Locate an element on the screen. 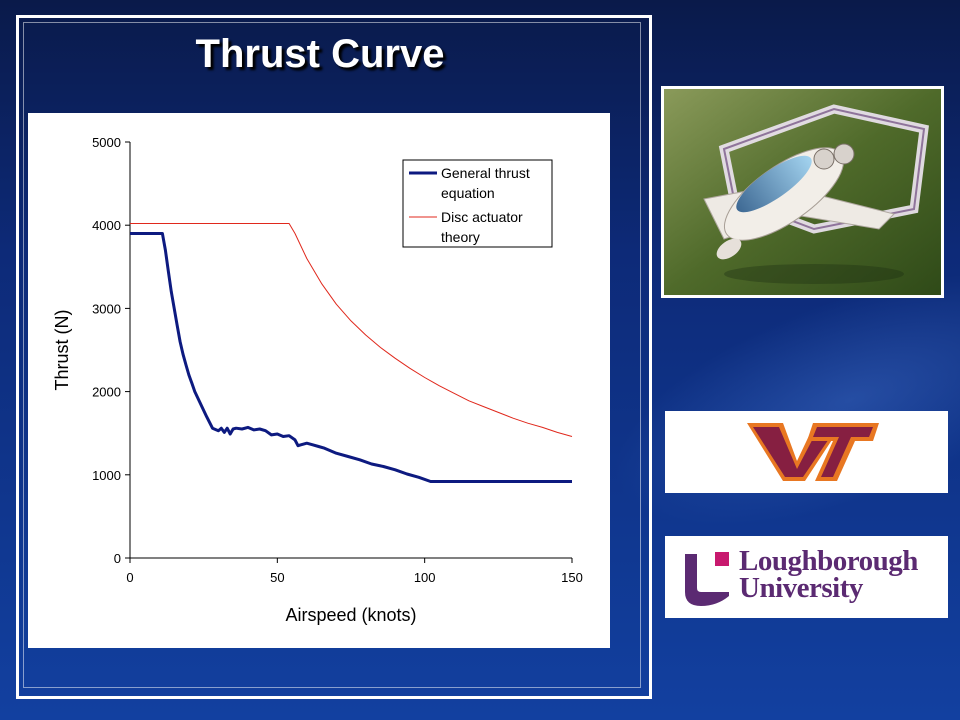 The height and width of the screenshot is (720, 960). aircraft-photo is located at coordinates (802, 192).